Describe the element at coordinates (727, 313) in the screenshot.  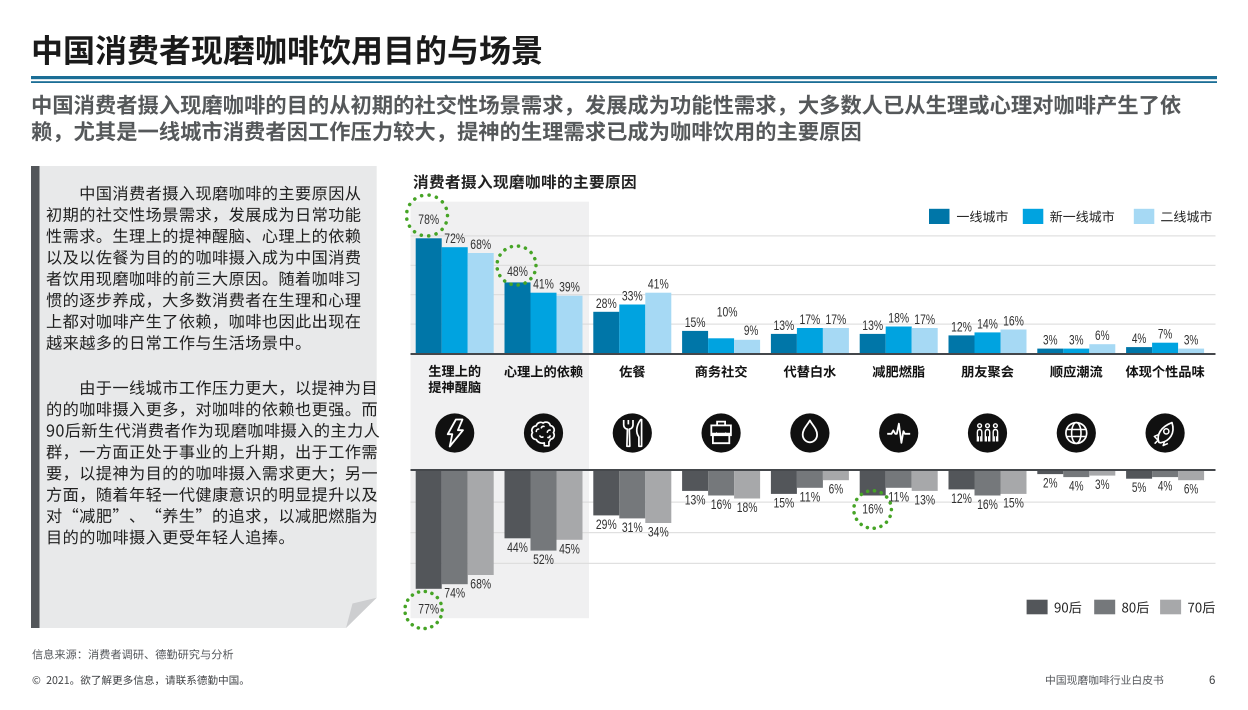
I see `svg-text: 10%` at that location.